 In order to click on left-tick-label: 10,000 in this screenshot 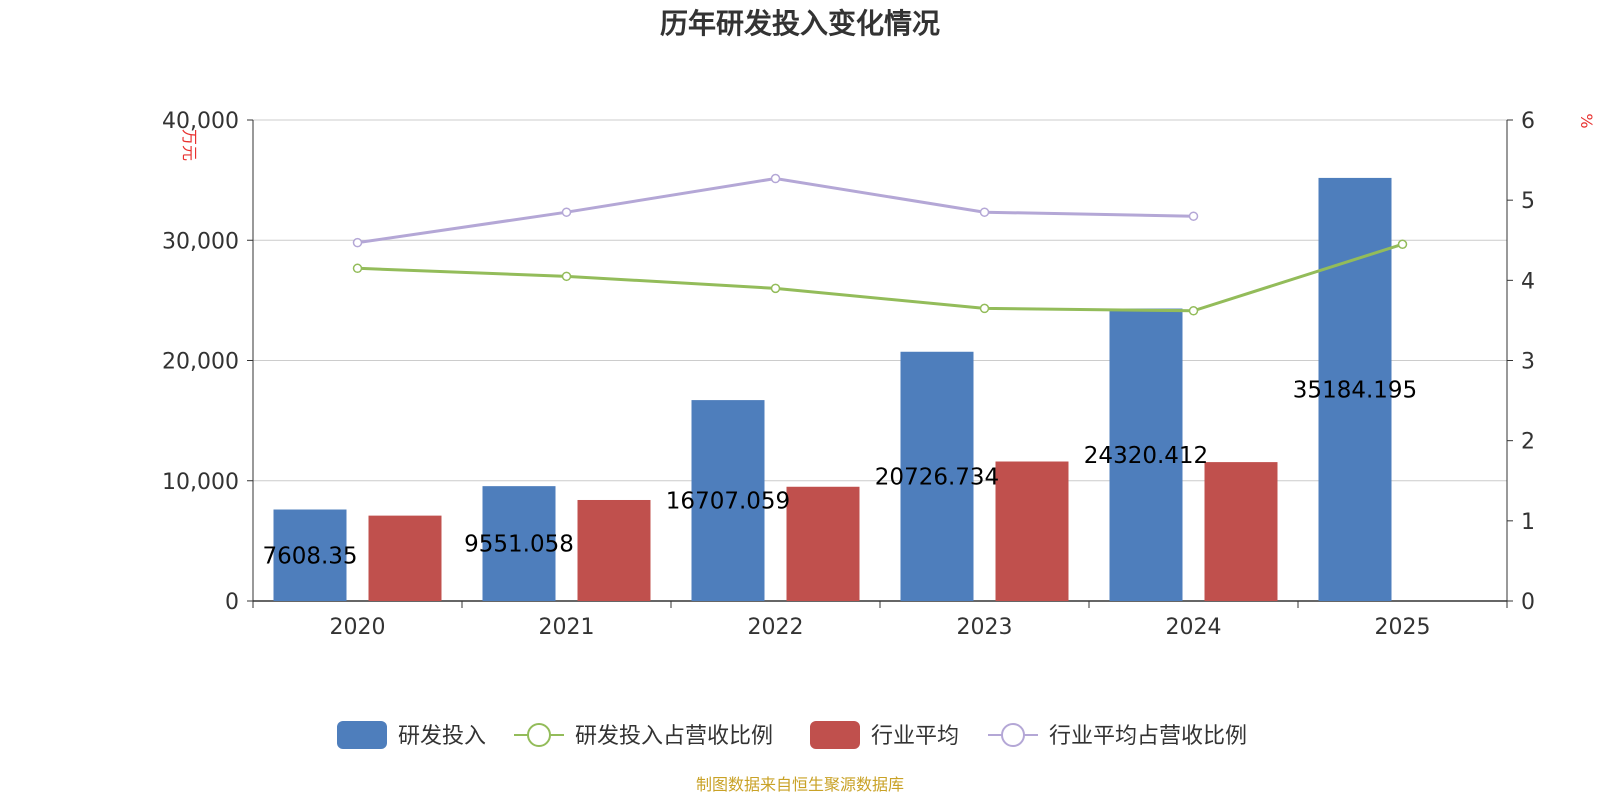, I will do `click(200, 482)`.